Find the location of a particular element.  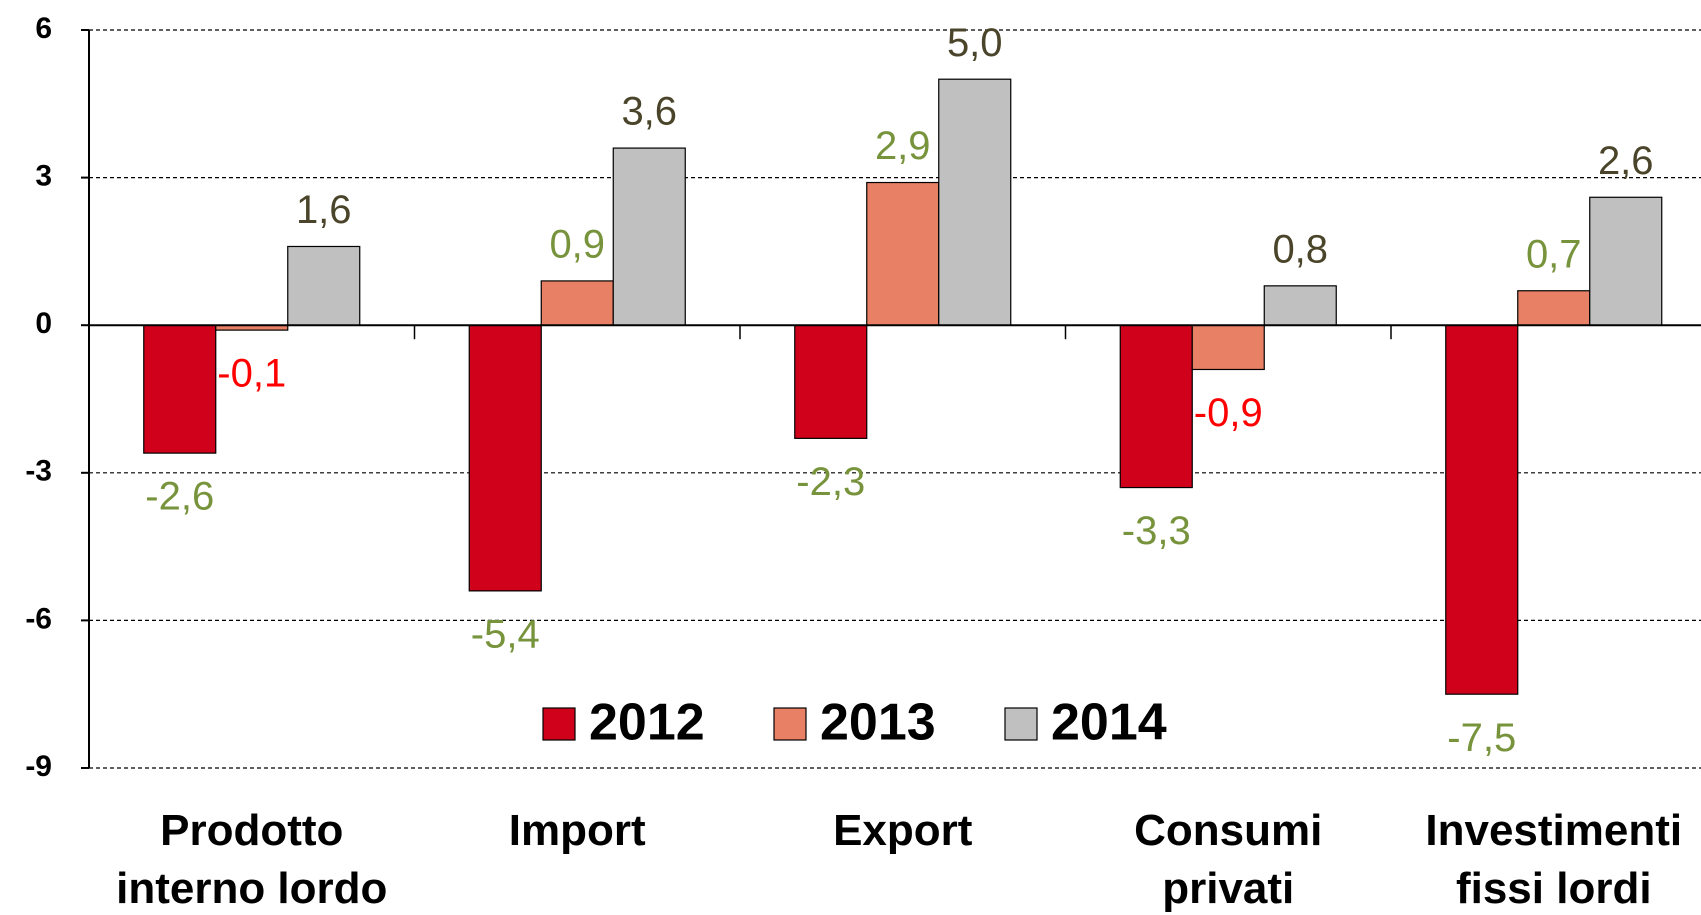

data-label: 0,7 is located at coordinates (1554, 254).